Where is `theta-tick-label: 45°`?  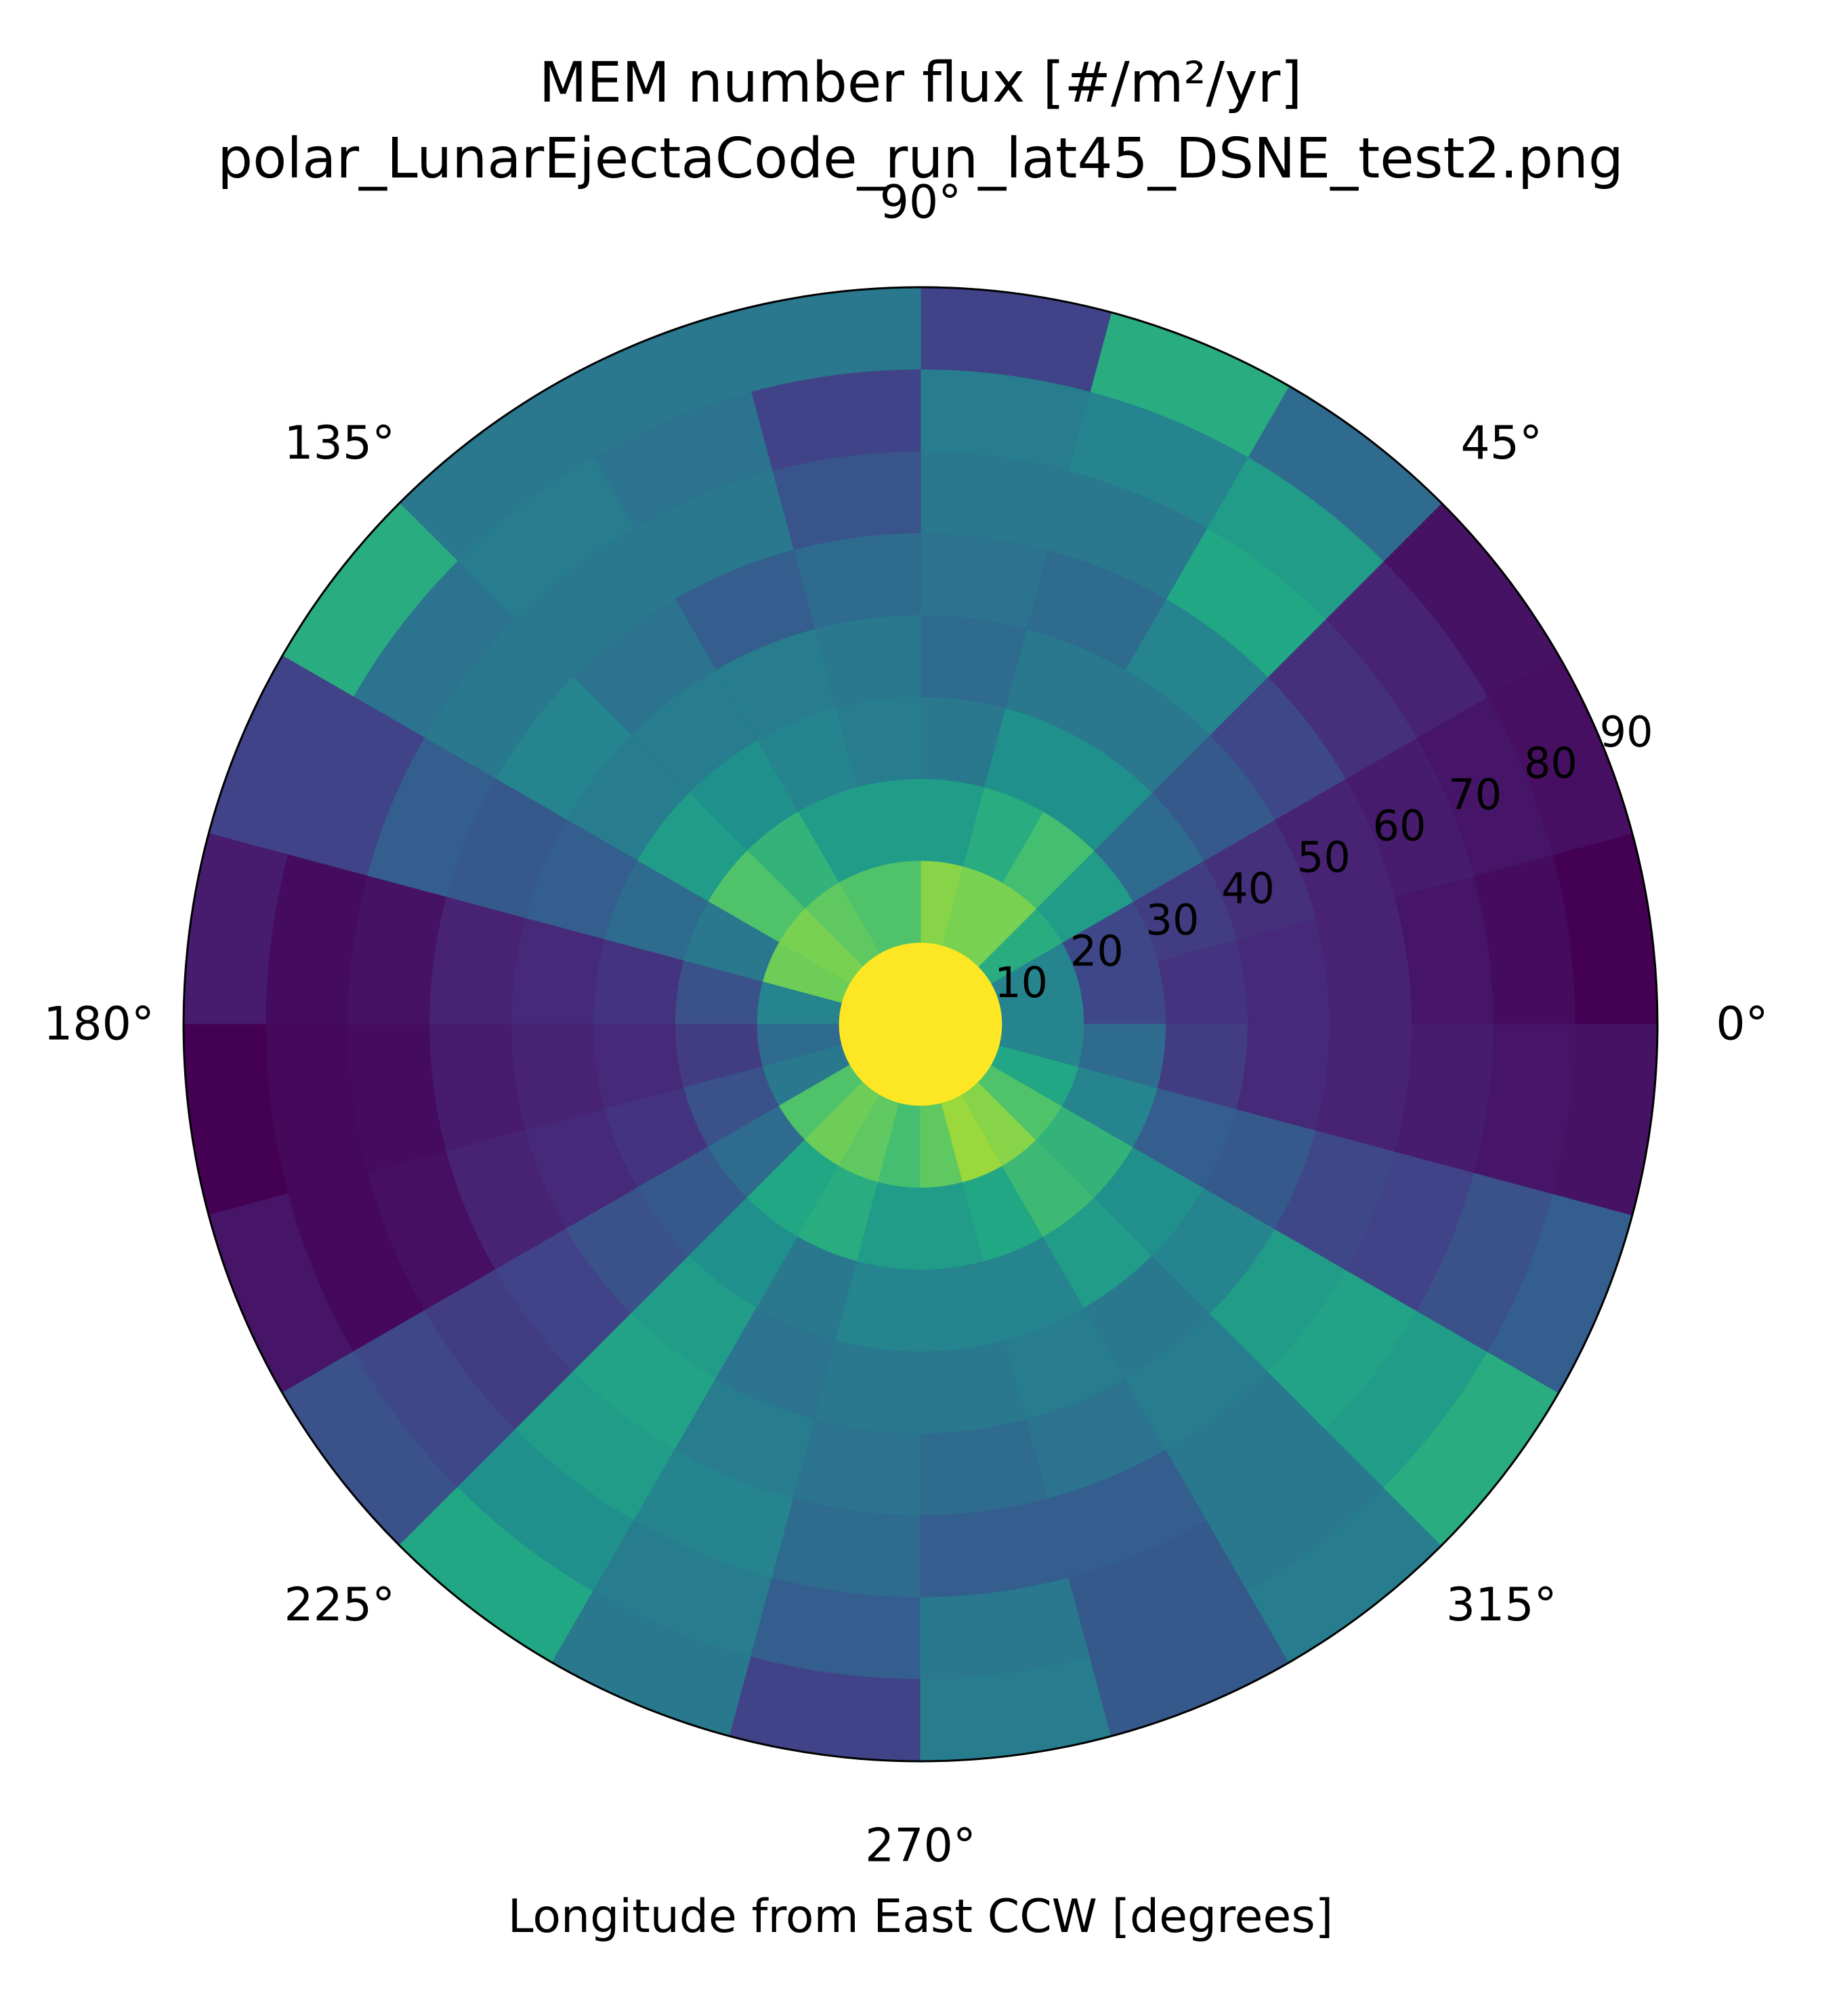
theta-tick-label: 45° is located at coordinates (1501, 443).